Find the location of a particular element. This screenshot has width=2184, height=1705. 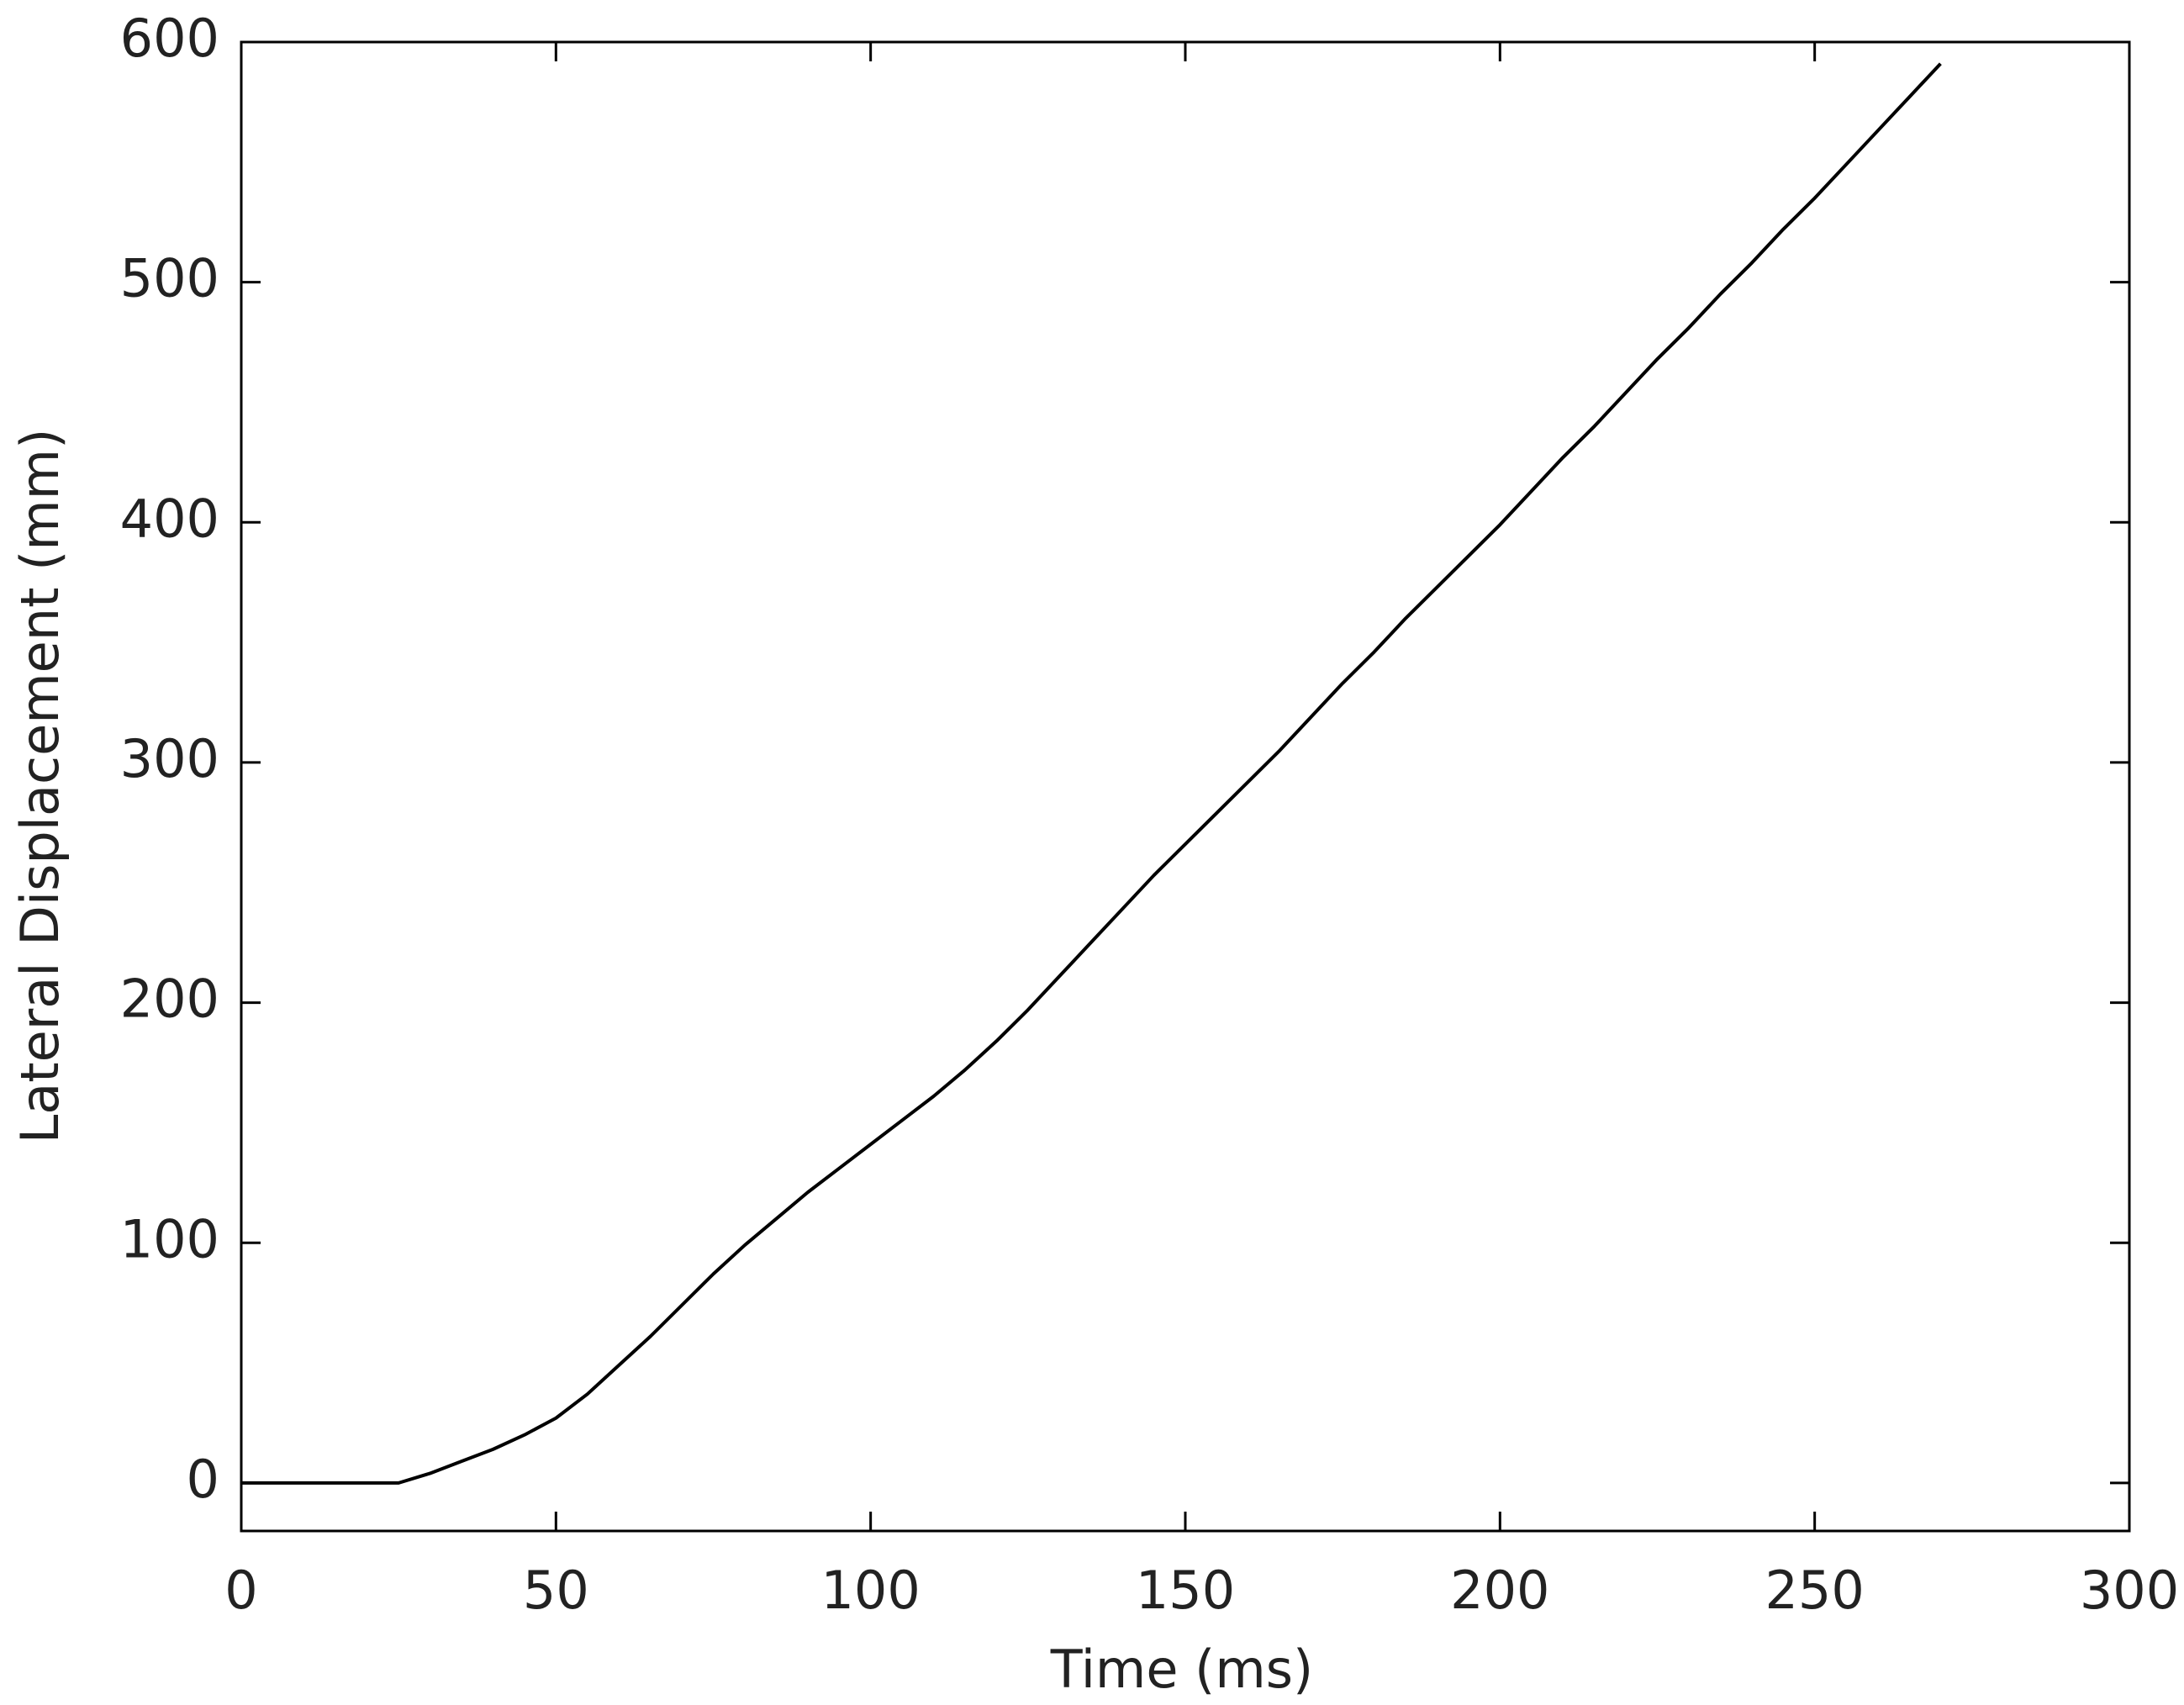

x-tick-label: 300 is located at coordinates (2129, 1590).